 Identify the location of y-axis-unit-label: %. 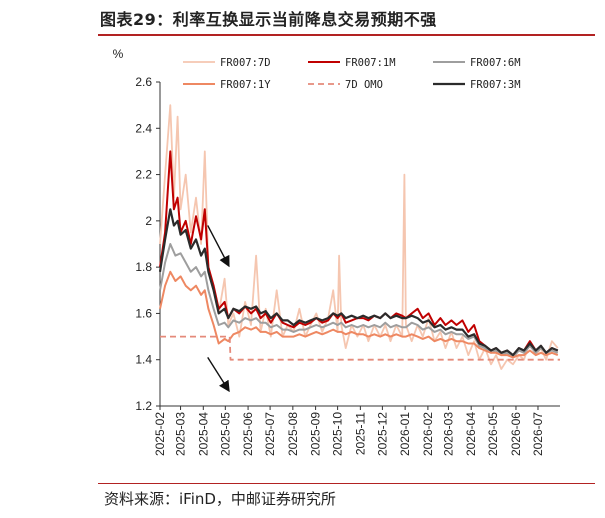
(118, 54).